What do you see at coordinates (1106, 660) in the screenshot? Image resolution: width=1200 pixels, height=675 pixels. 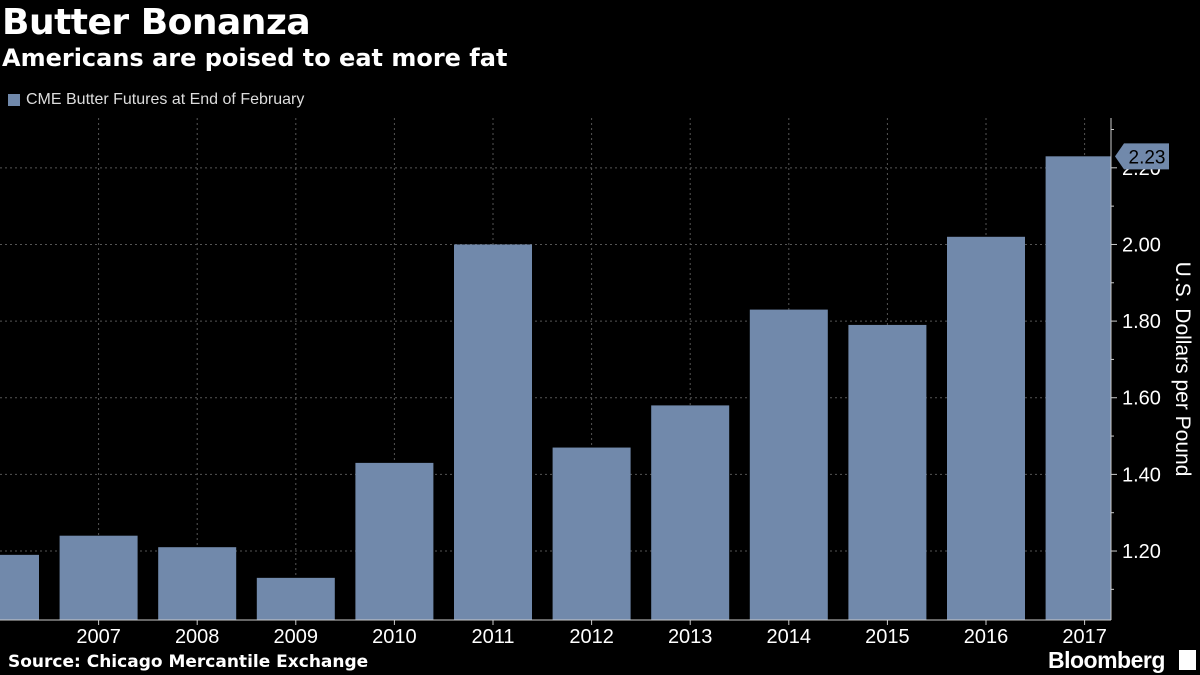 I see `brand-logo: Bloomberg` at bounding box center [1106, 660].